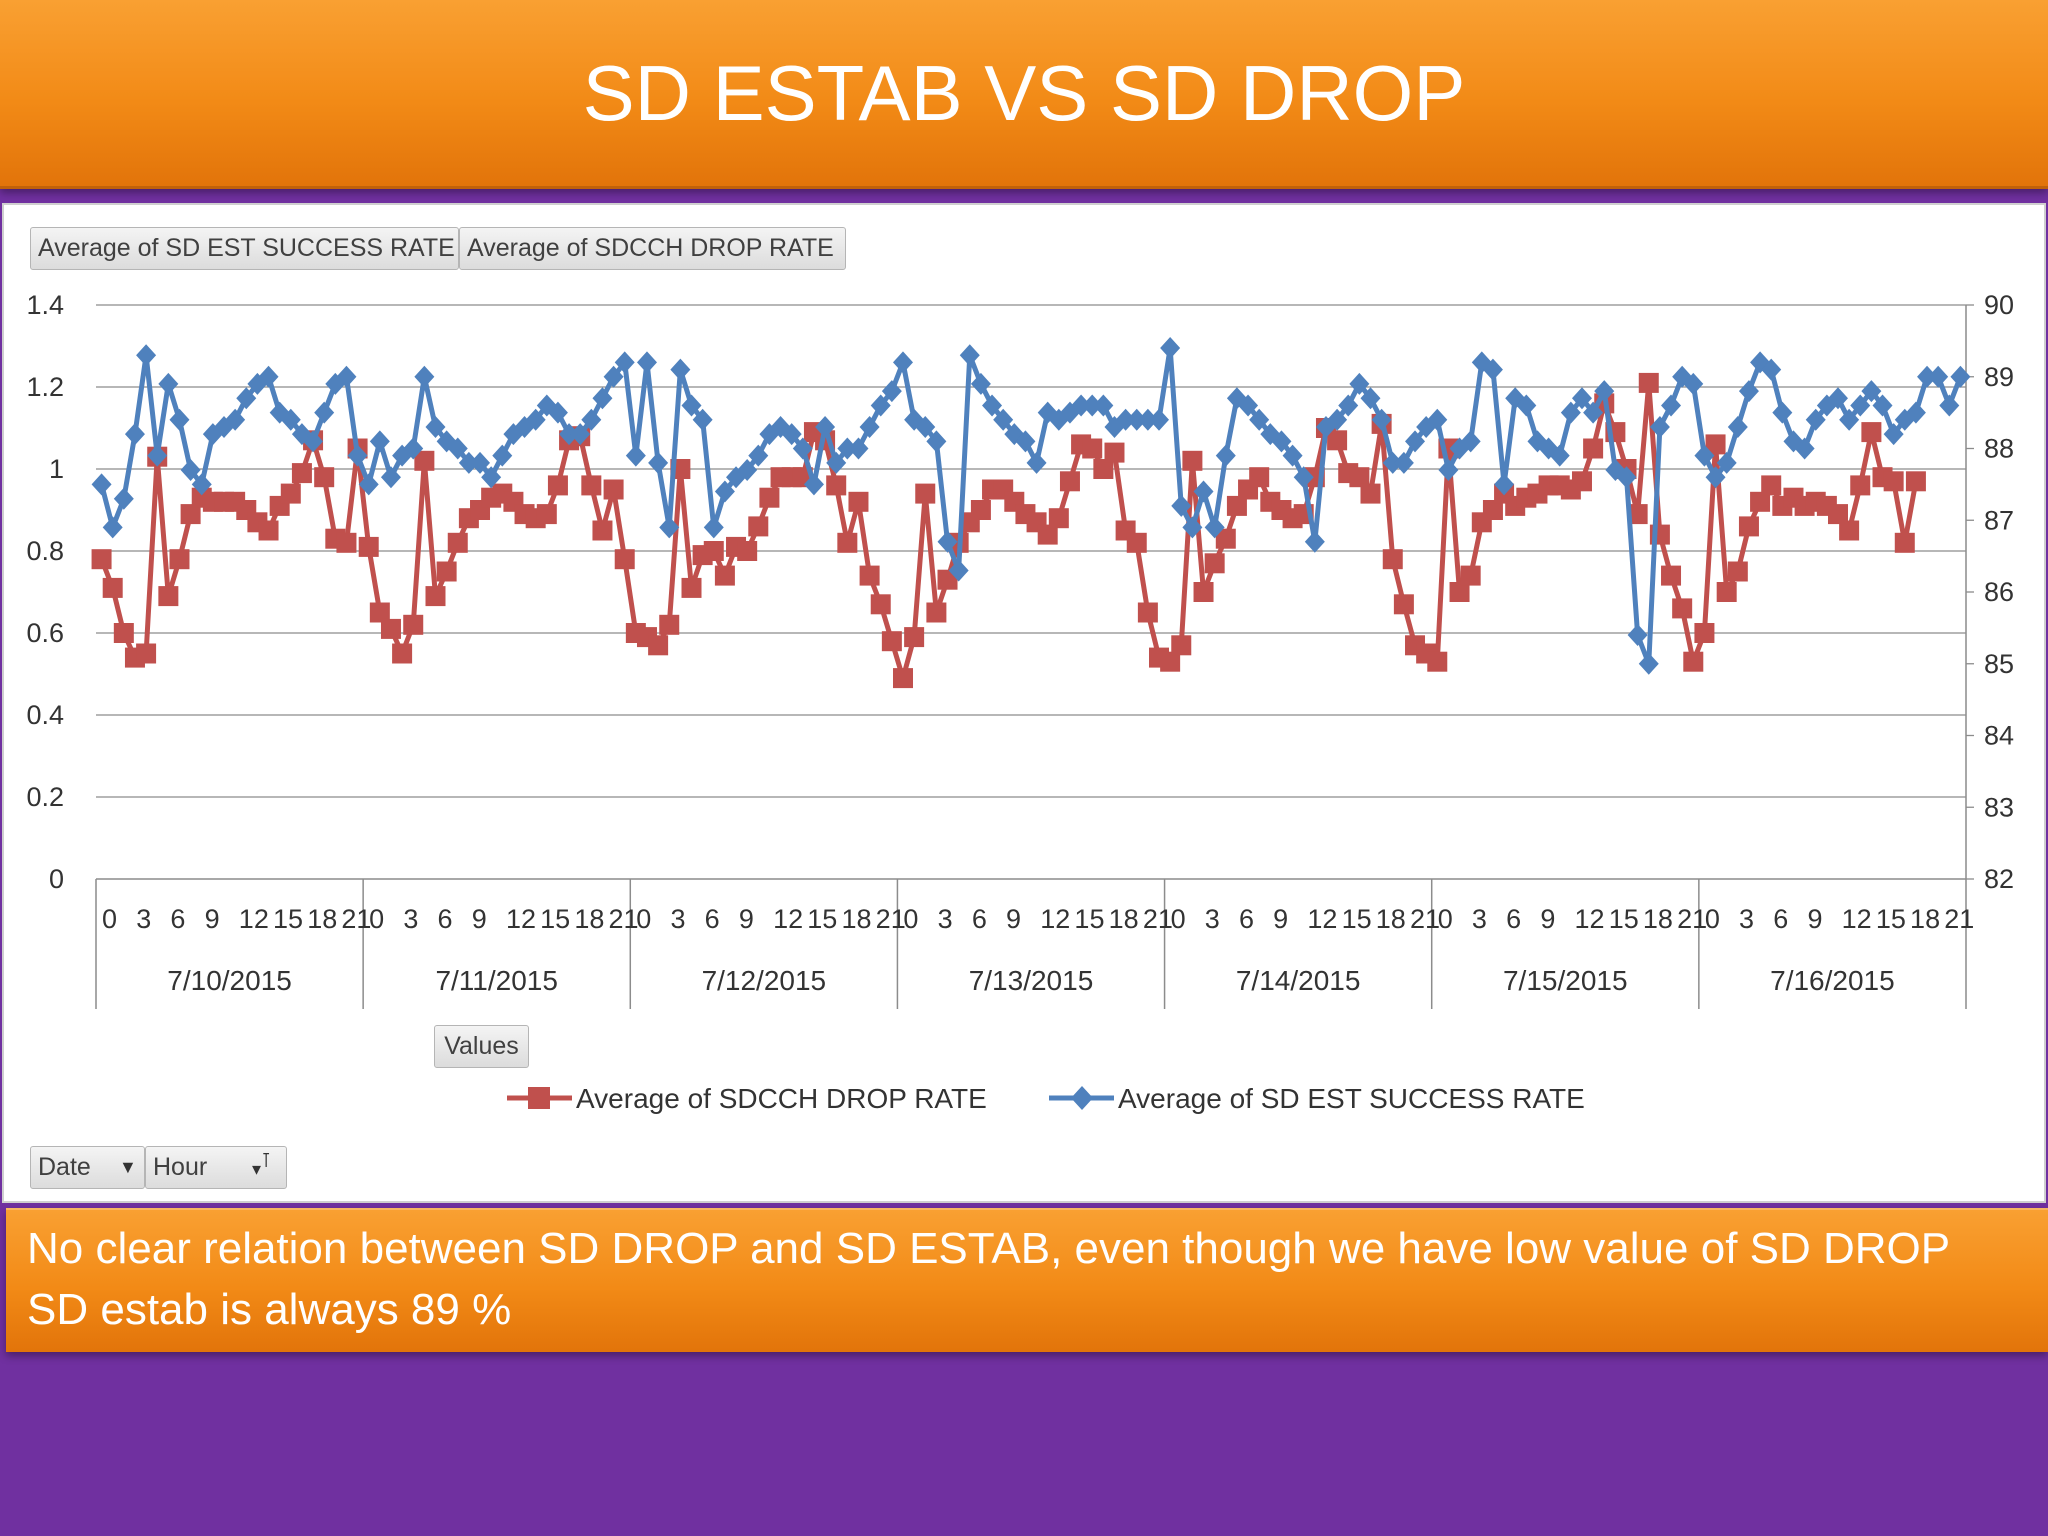  What do you see at coordinates (764, 980) in the screenshot?
I see `date-label: 7/12/2015` at bounding box center [764, 980].